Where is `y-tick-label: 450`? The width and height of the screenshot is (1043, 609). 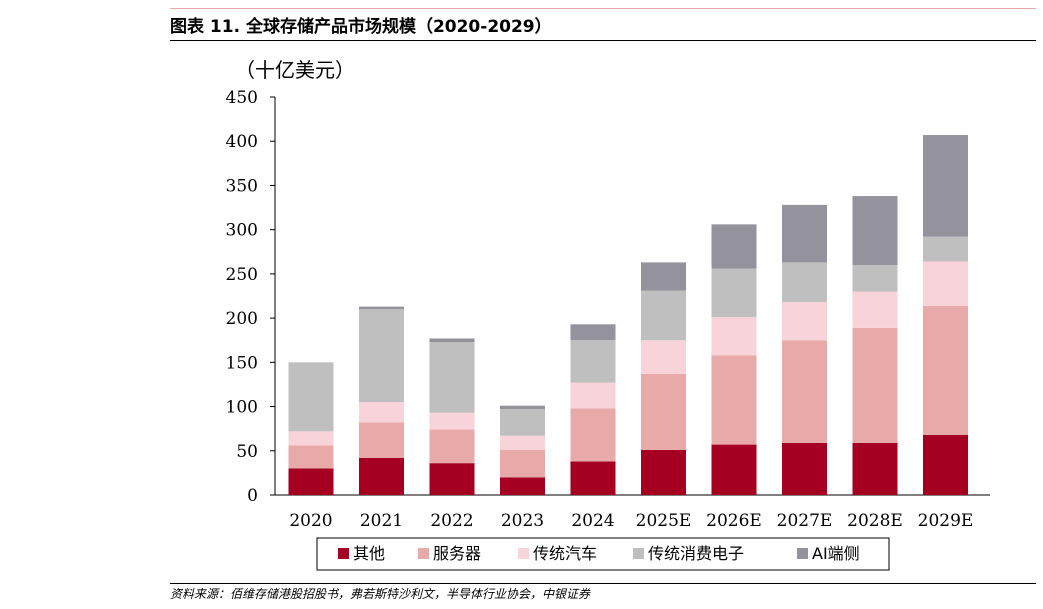 y-tick-label: 450 is located at coordinates (242, 98).